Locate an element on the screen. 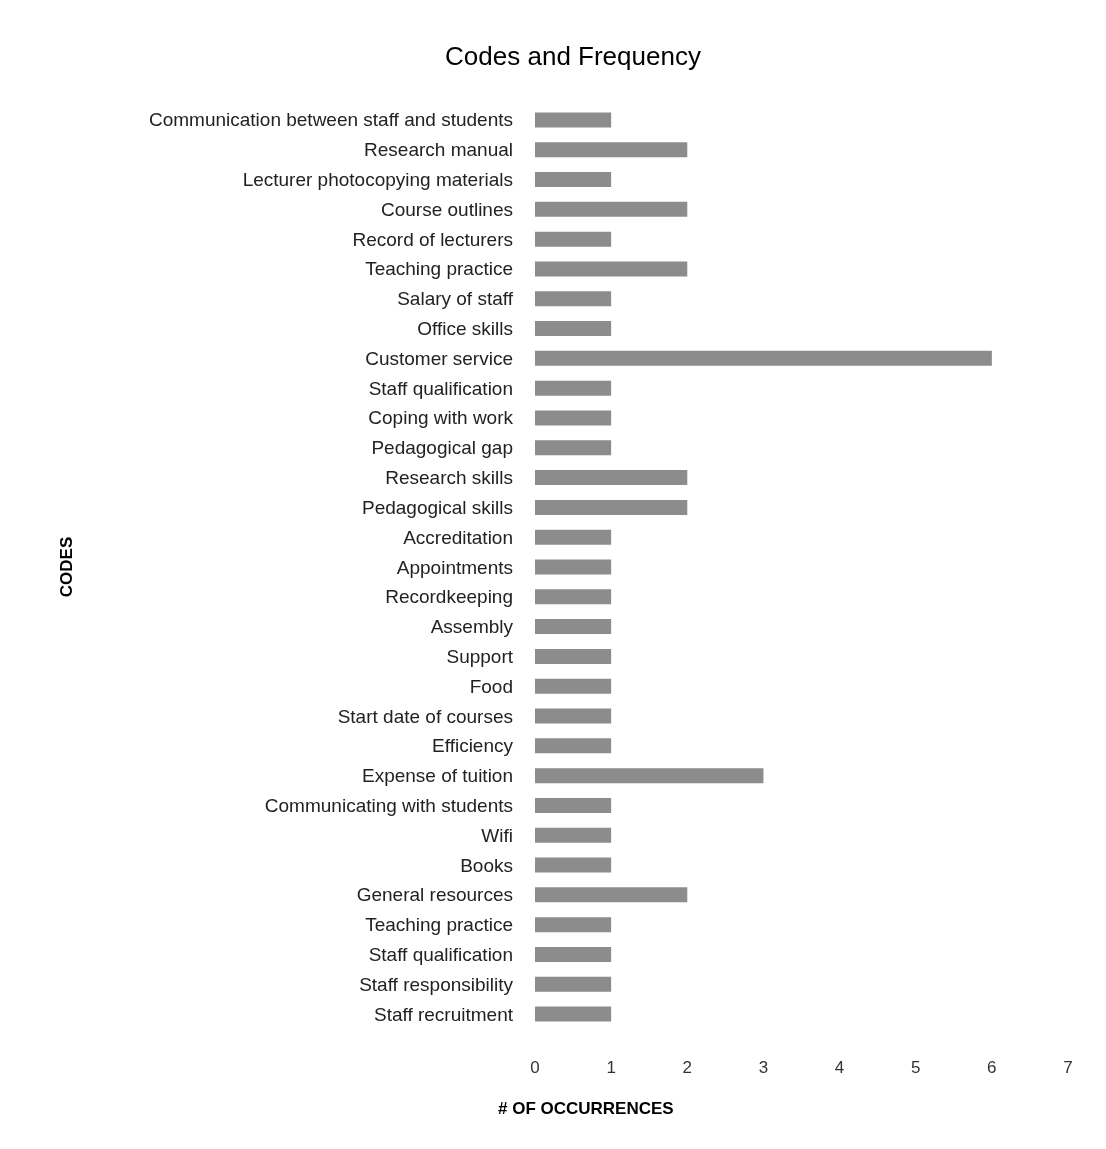 The width and height of the screenshot is (1106, 1149). x-tick-label: 3 is located at coordinates (763, 1067).